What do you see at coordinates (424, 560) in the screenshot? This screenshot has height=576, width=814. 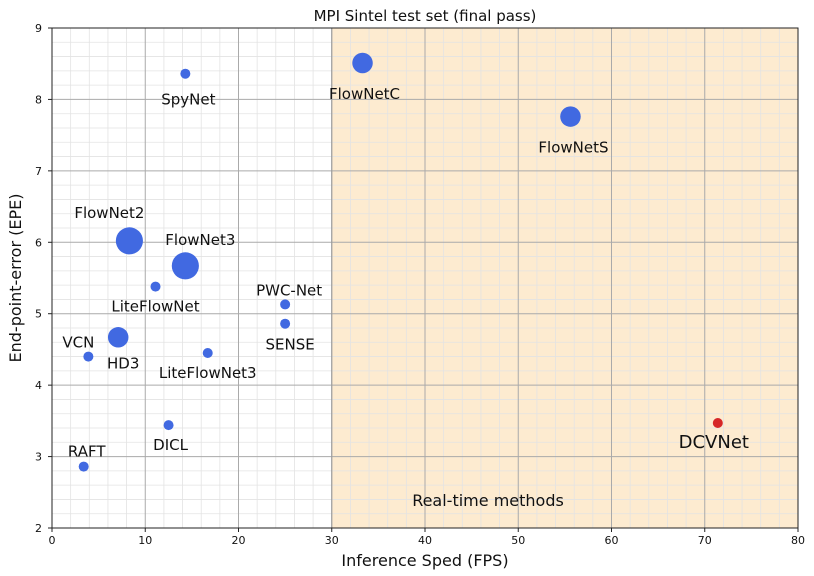 I see `x-axis-label: Inference Sped (FPS)` at bounding box center [424, 560].